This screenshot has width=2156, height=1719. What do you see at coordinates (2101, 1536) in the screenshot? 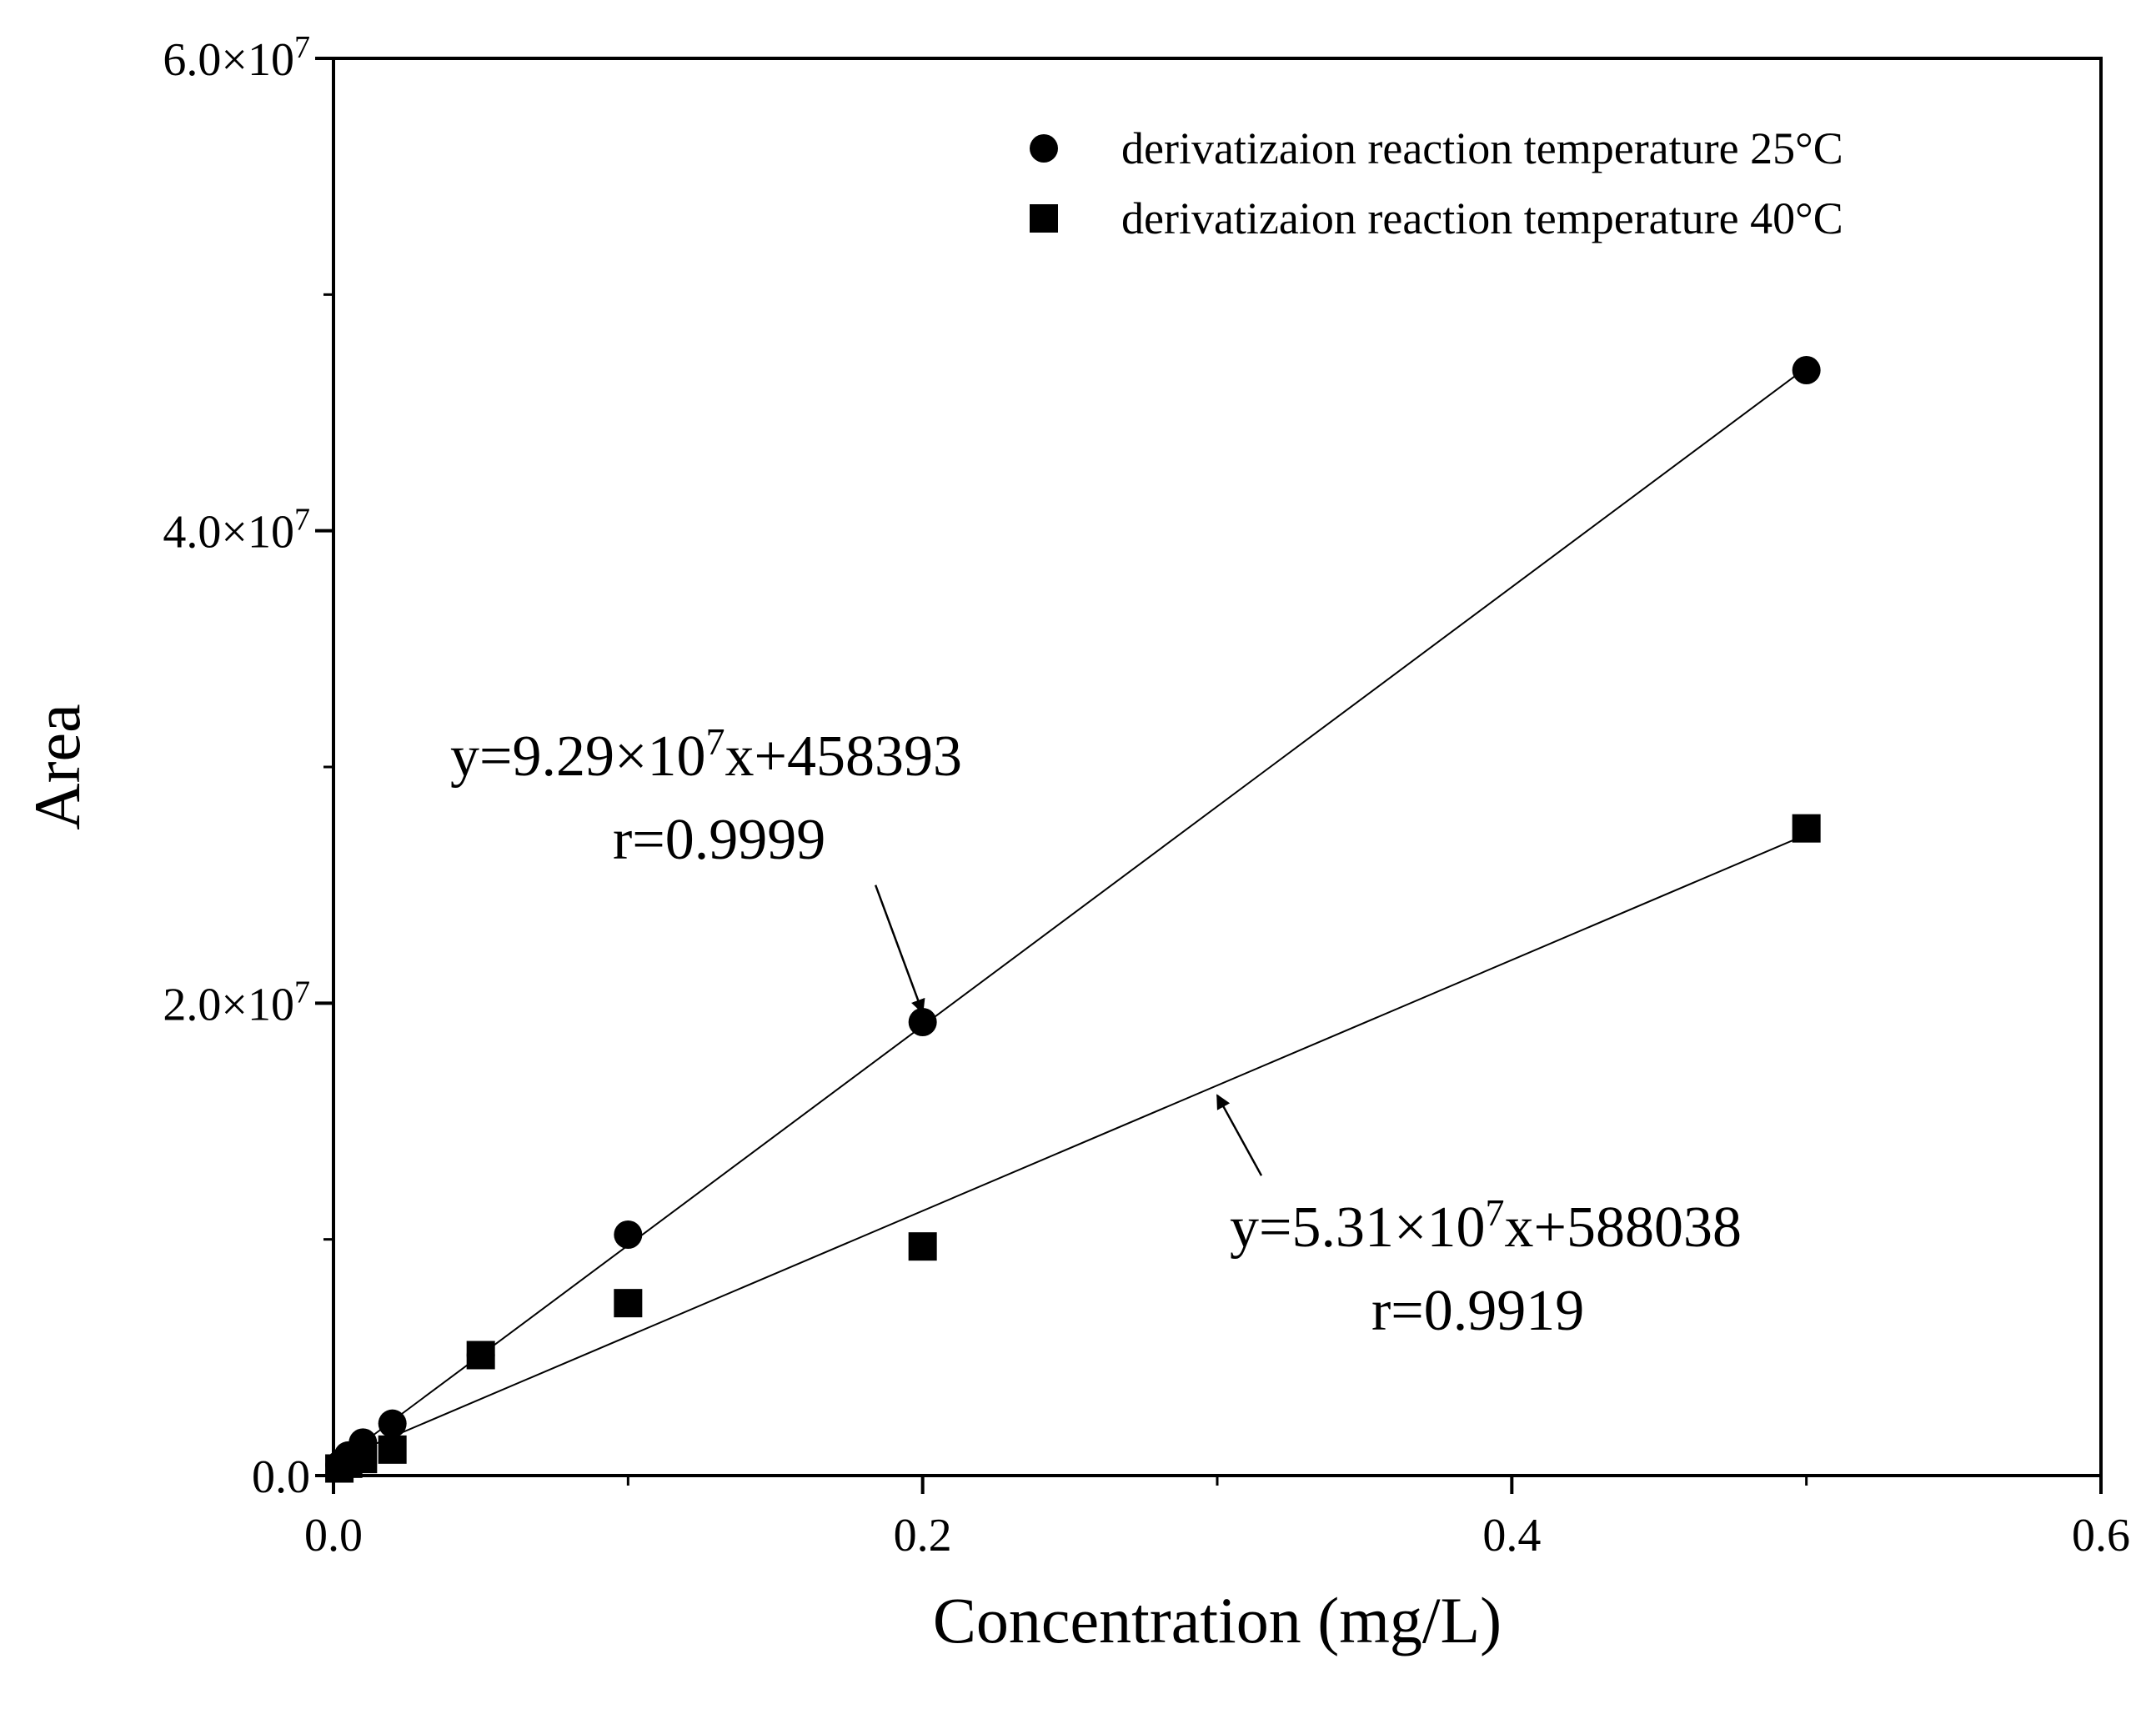
I see `x-tick-label: 0.6` at bounding box center [2101, 1536].